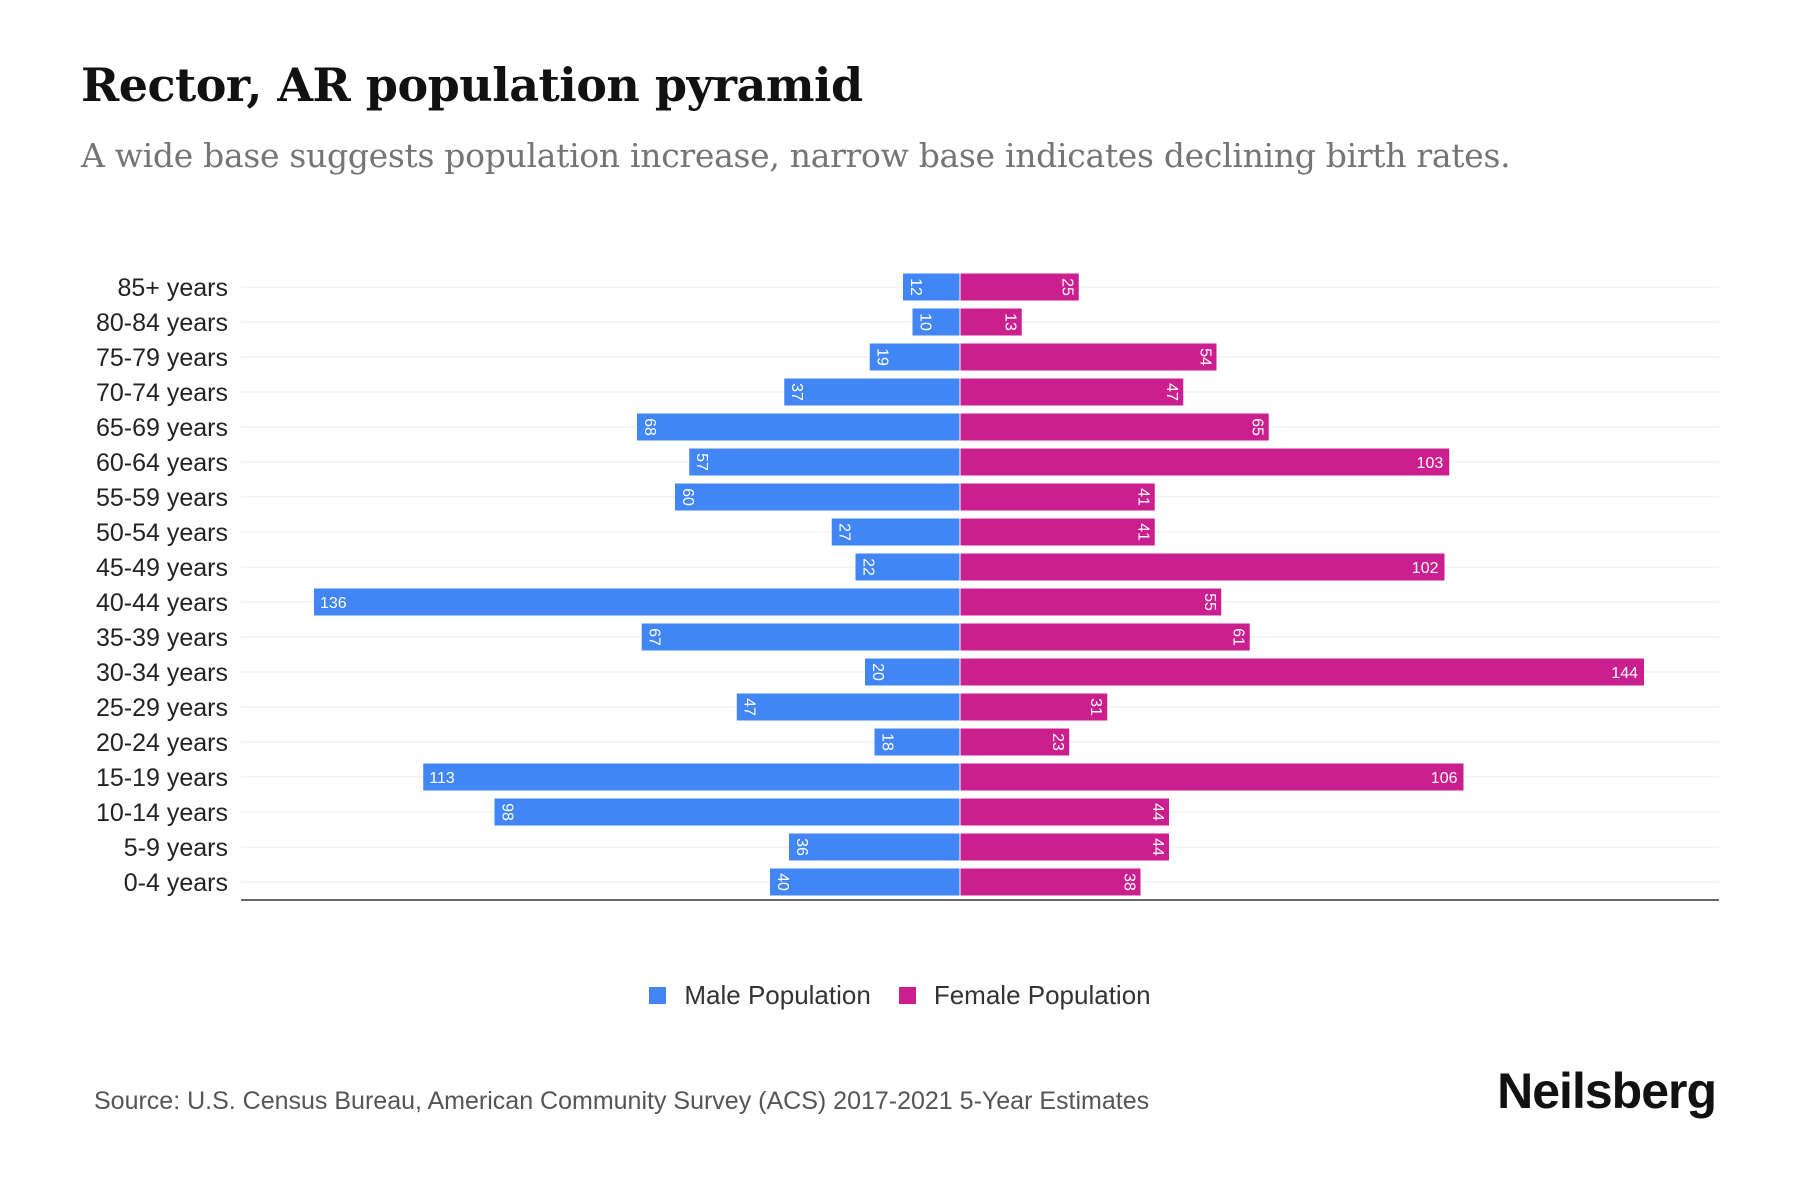 The image size is (1800, 1200). I want to click on male-value-label: 27, so click(844, 532).